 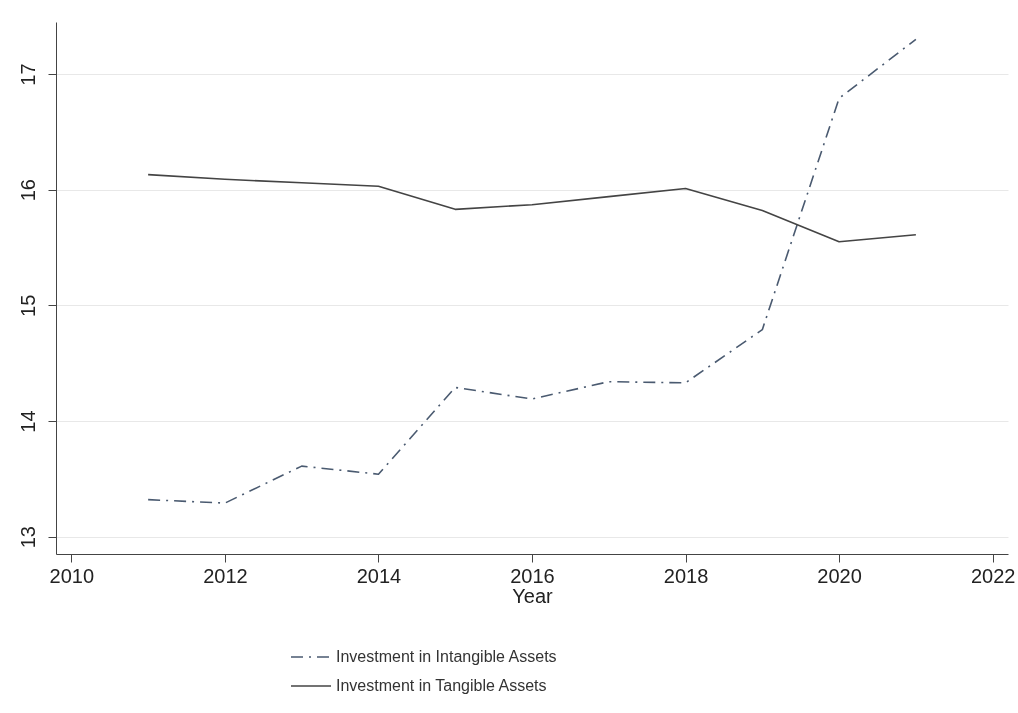 What do you see at coordinates (27, 190) in the screenshot?
I see `y-tick-label: 16` at bounding box center [27, 190].